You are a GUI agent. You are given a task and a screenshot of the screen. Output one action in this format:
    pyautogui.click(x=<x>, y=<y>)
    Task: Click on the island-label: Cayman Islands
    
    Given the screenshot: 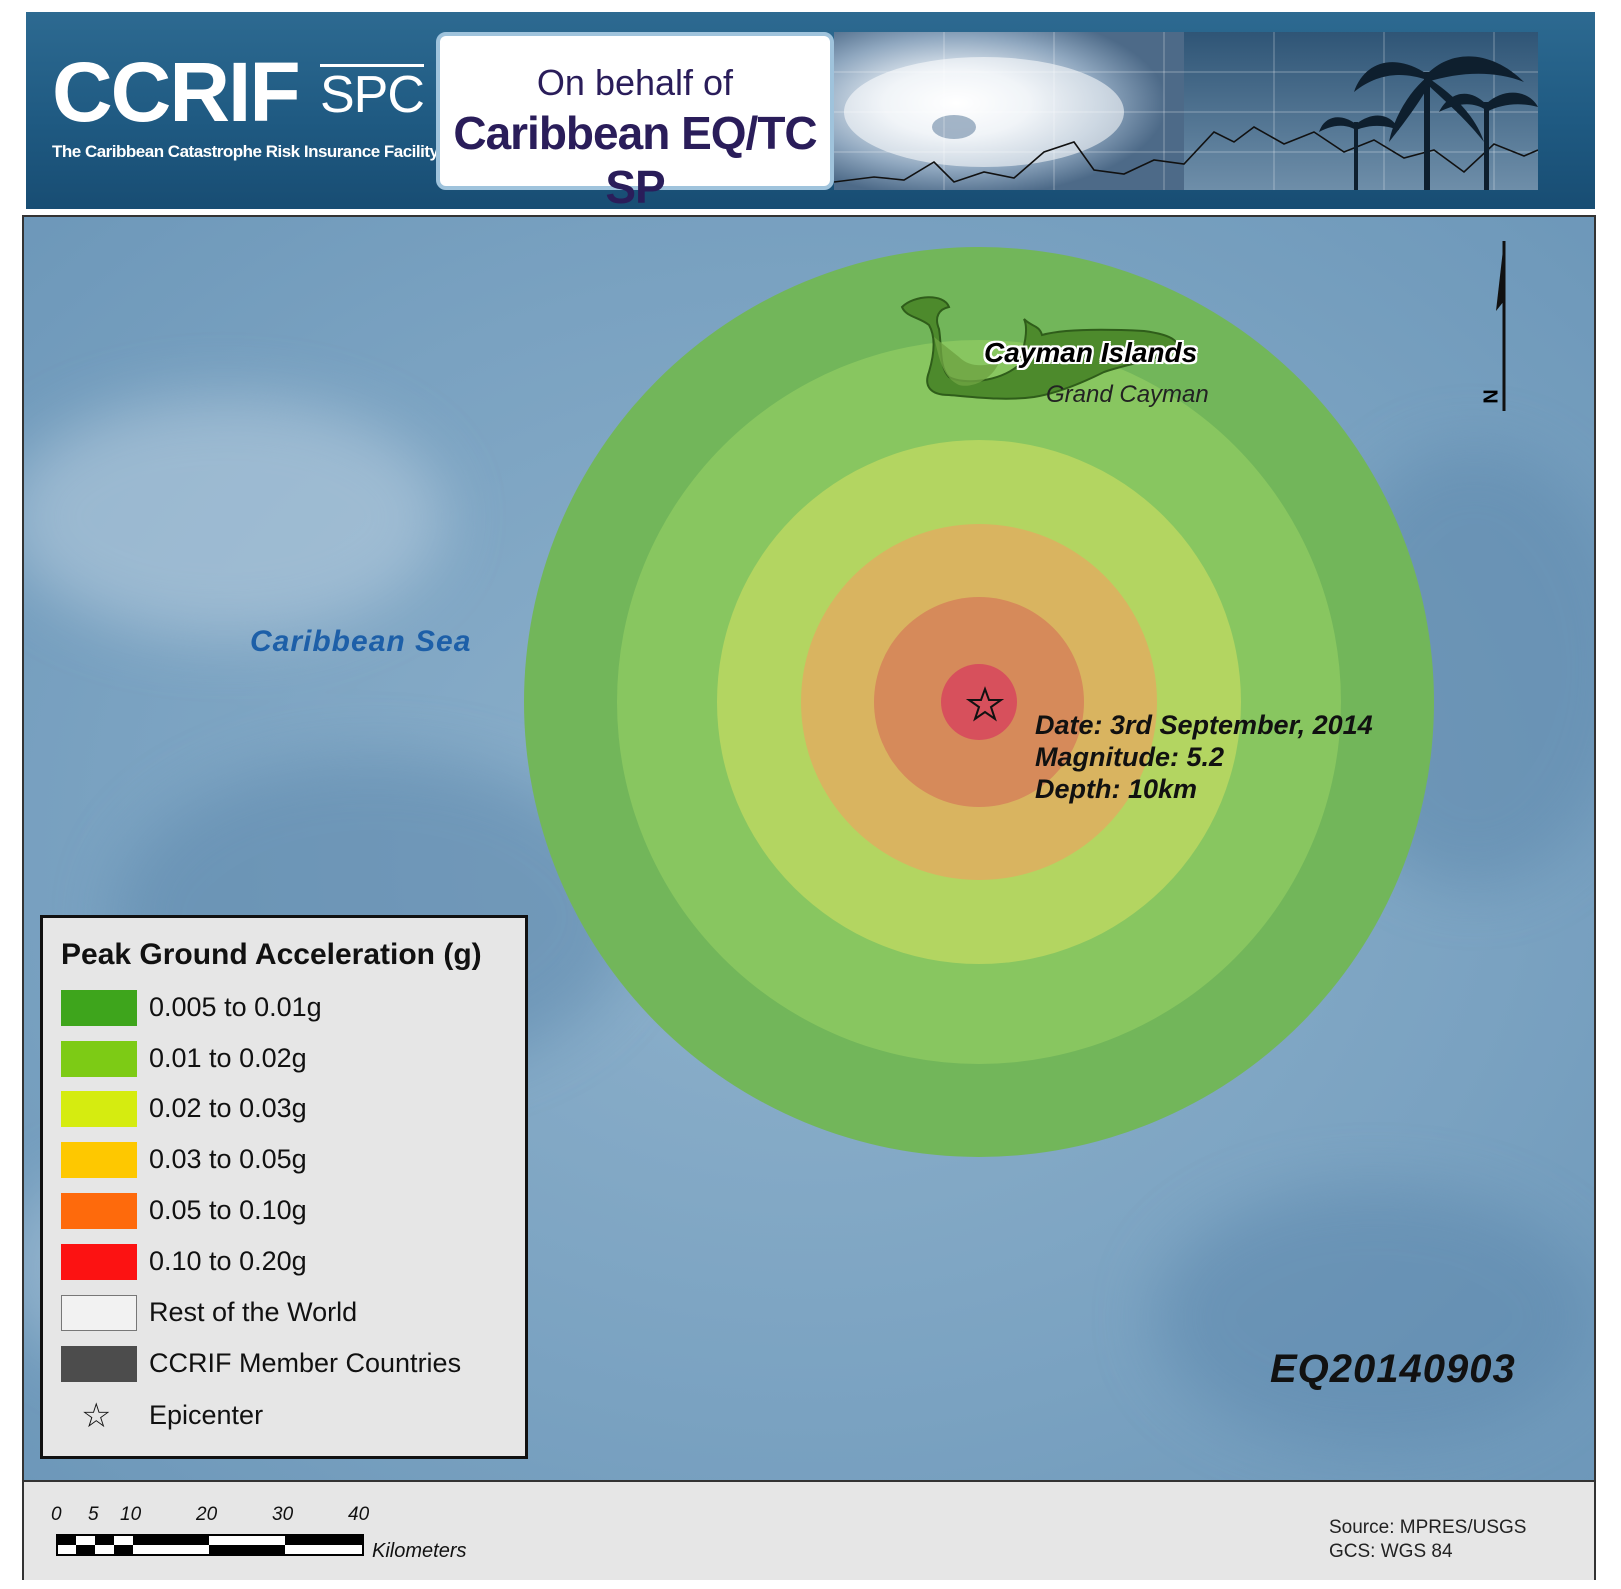 What is the action you would take?
    pyautogui.click(x=1091, y=352)
    